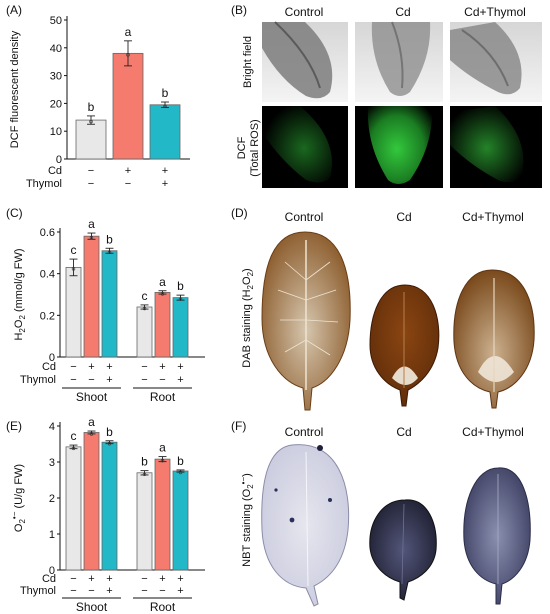 Image resolution: width=550 pixels, height=614 pixels. Describe the element at coordinates (496, 147) in the screenshot. I see `dcf-image-cd-thymol` at that location.